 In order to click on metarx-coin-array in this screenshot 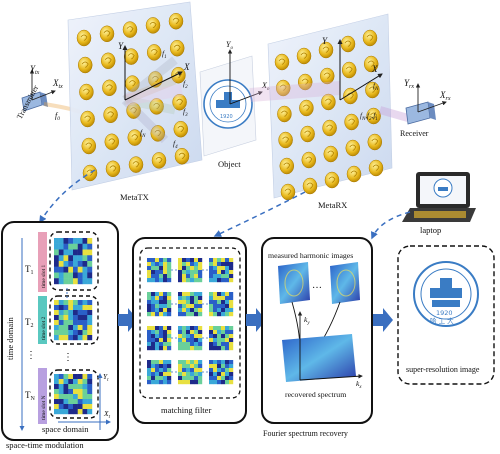, I will do `click(329, 115)`.